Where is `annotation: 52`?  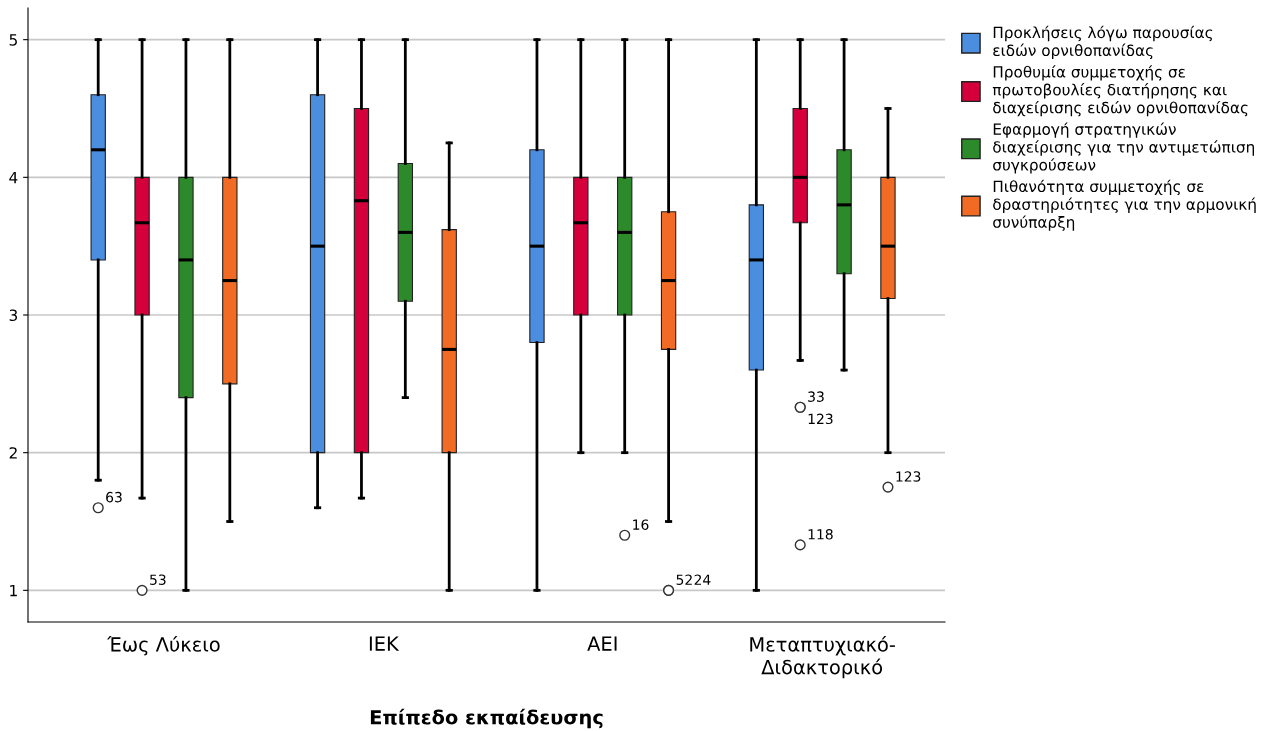
annotation: 52 is located at coordinates (684, 579).